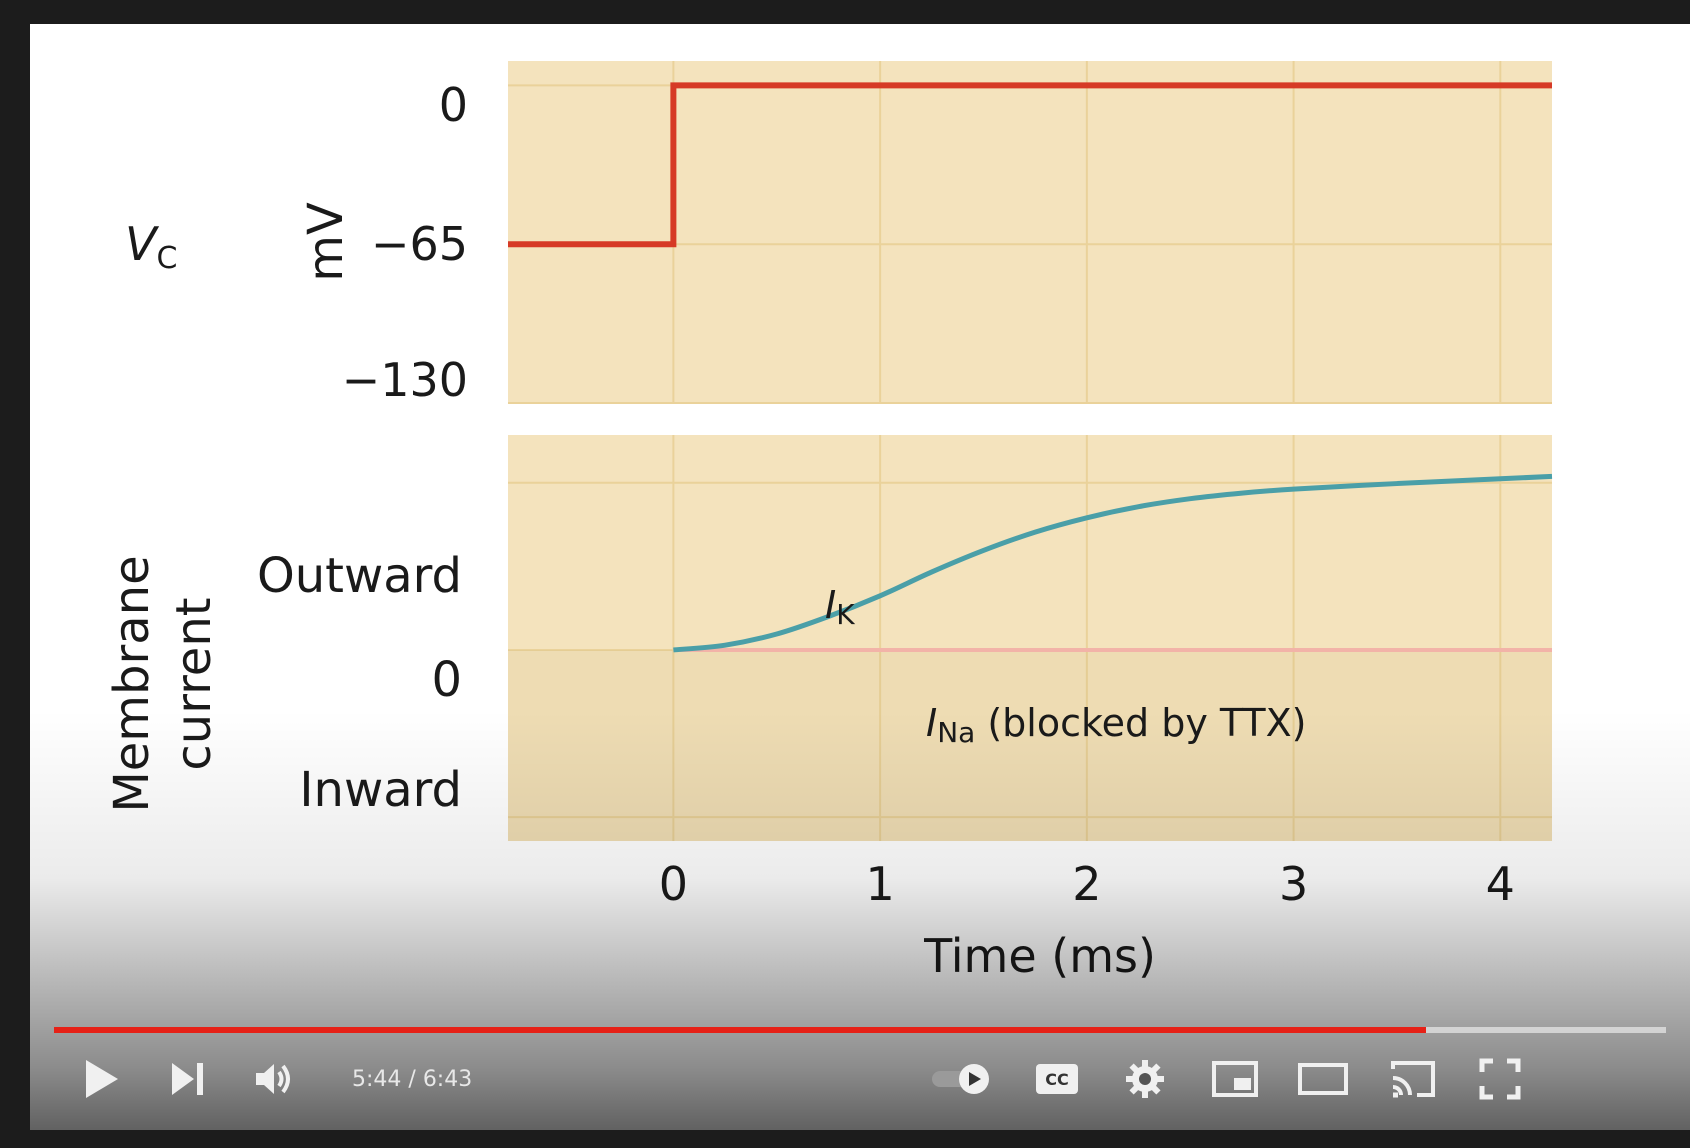 This screenshot has width=1690, height=1148. Describe the element at coordinates (132, 683) in the screenshot. I see `membrane-current-label: Membrane` at that location.